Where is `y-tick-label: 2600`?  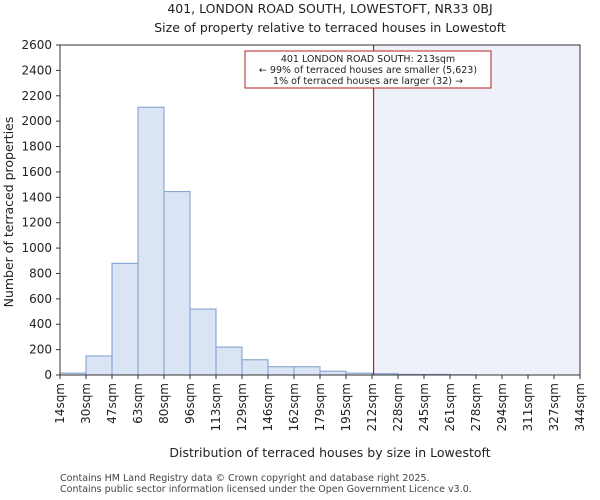 y-tick-label: 2600 is located at coordinates (36, 45).